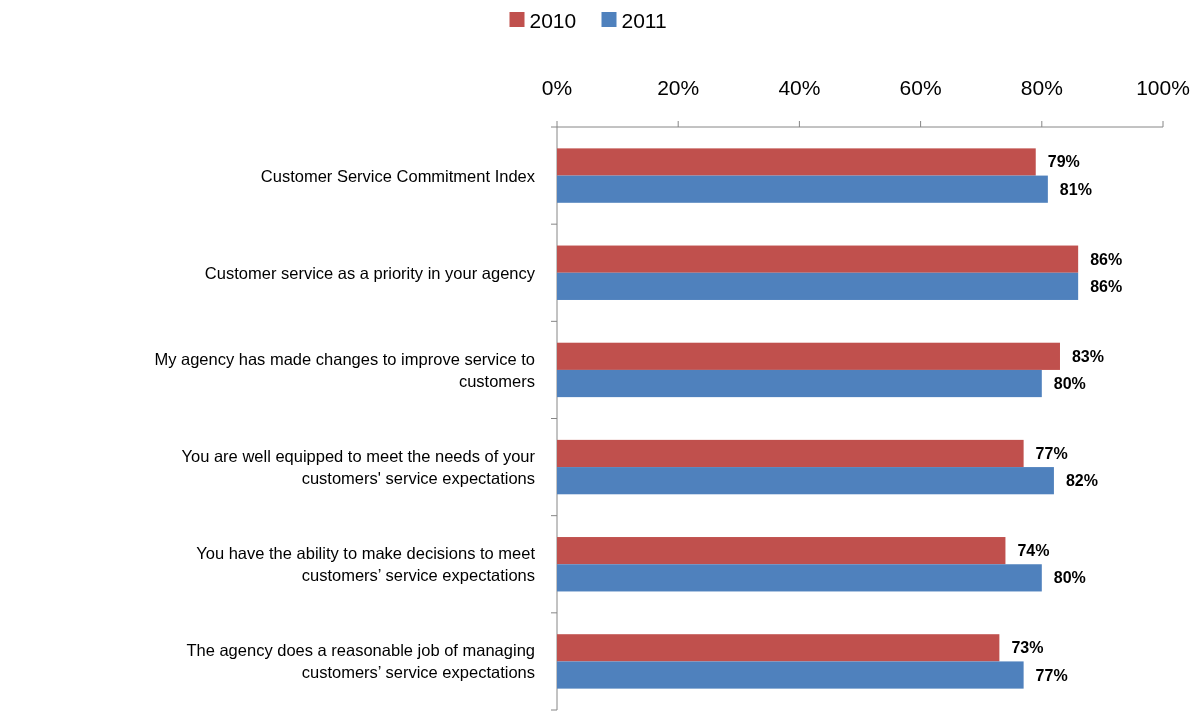 This screenshot has width=1203, height=713. I want to click on y-tick-label: My agency has made changes to improve service to customers, so click(344, 369).